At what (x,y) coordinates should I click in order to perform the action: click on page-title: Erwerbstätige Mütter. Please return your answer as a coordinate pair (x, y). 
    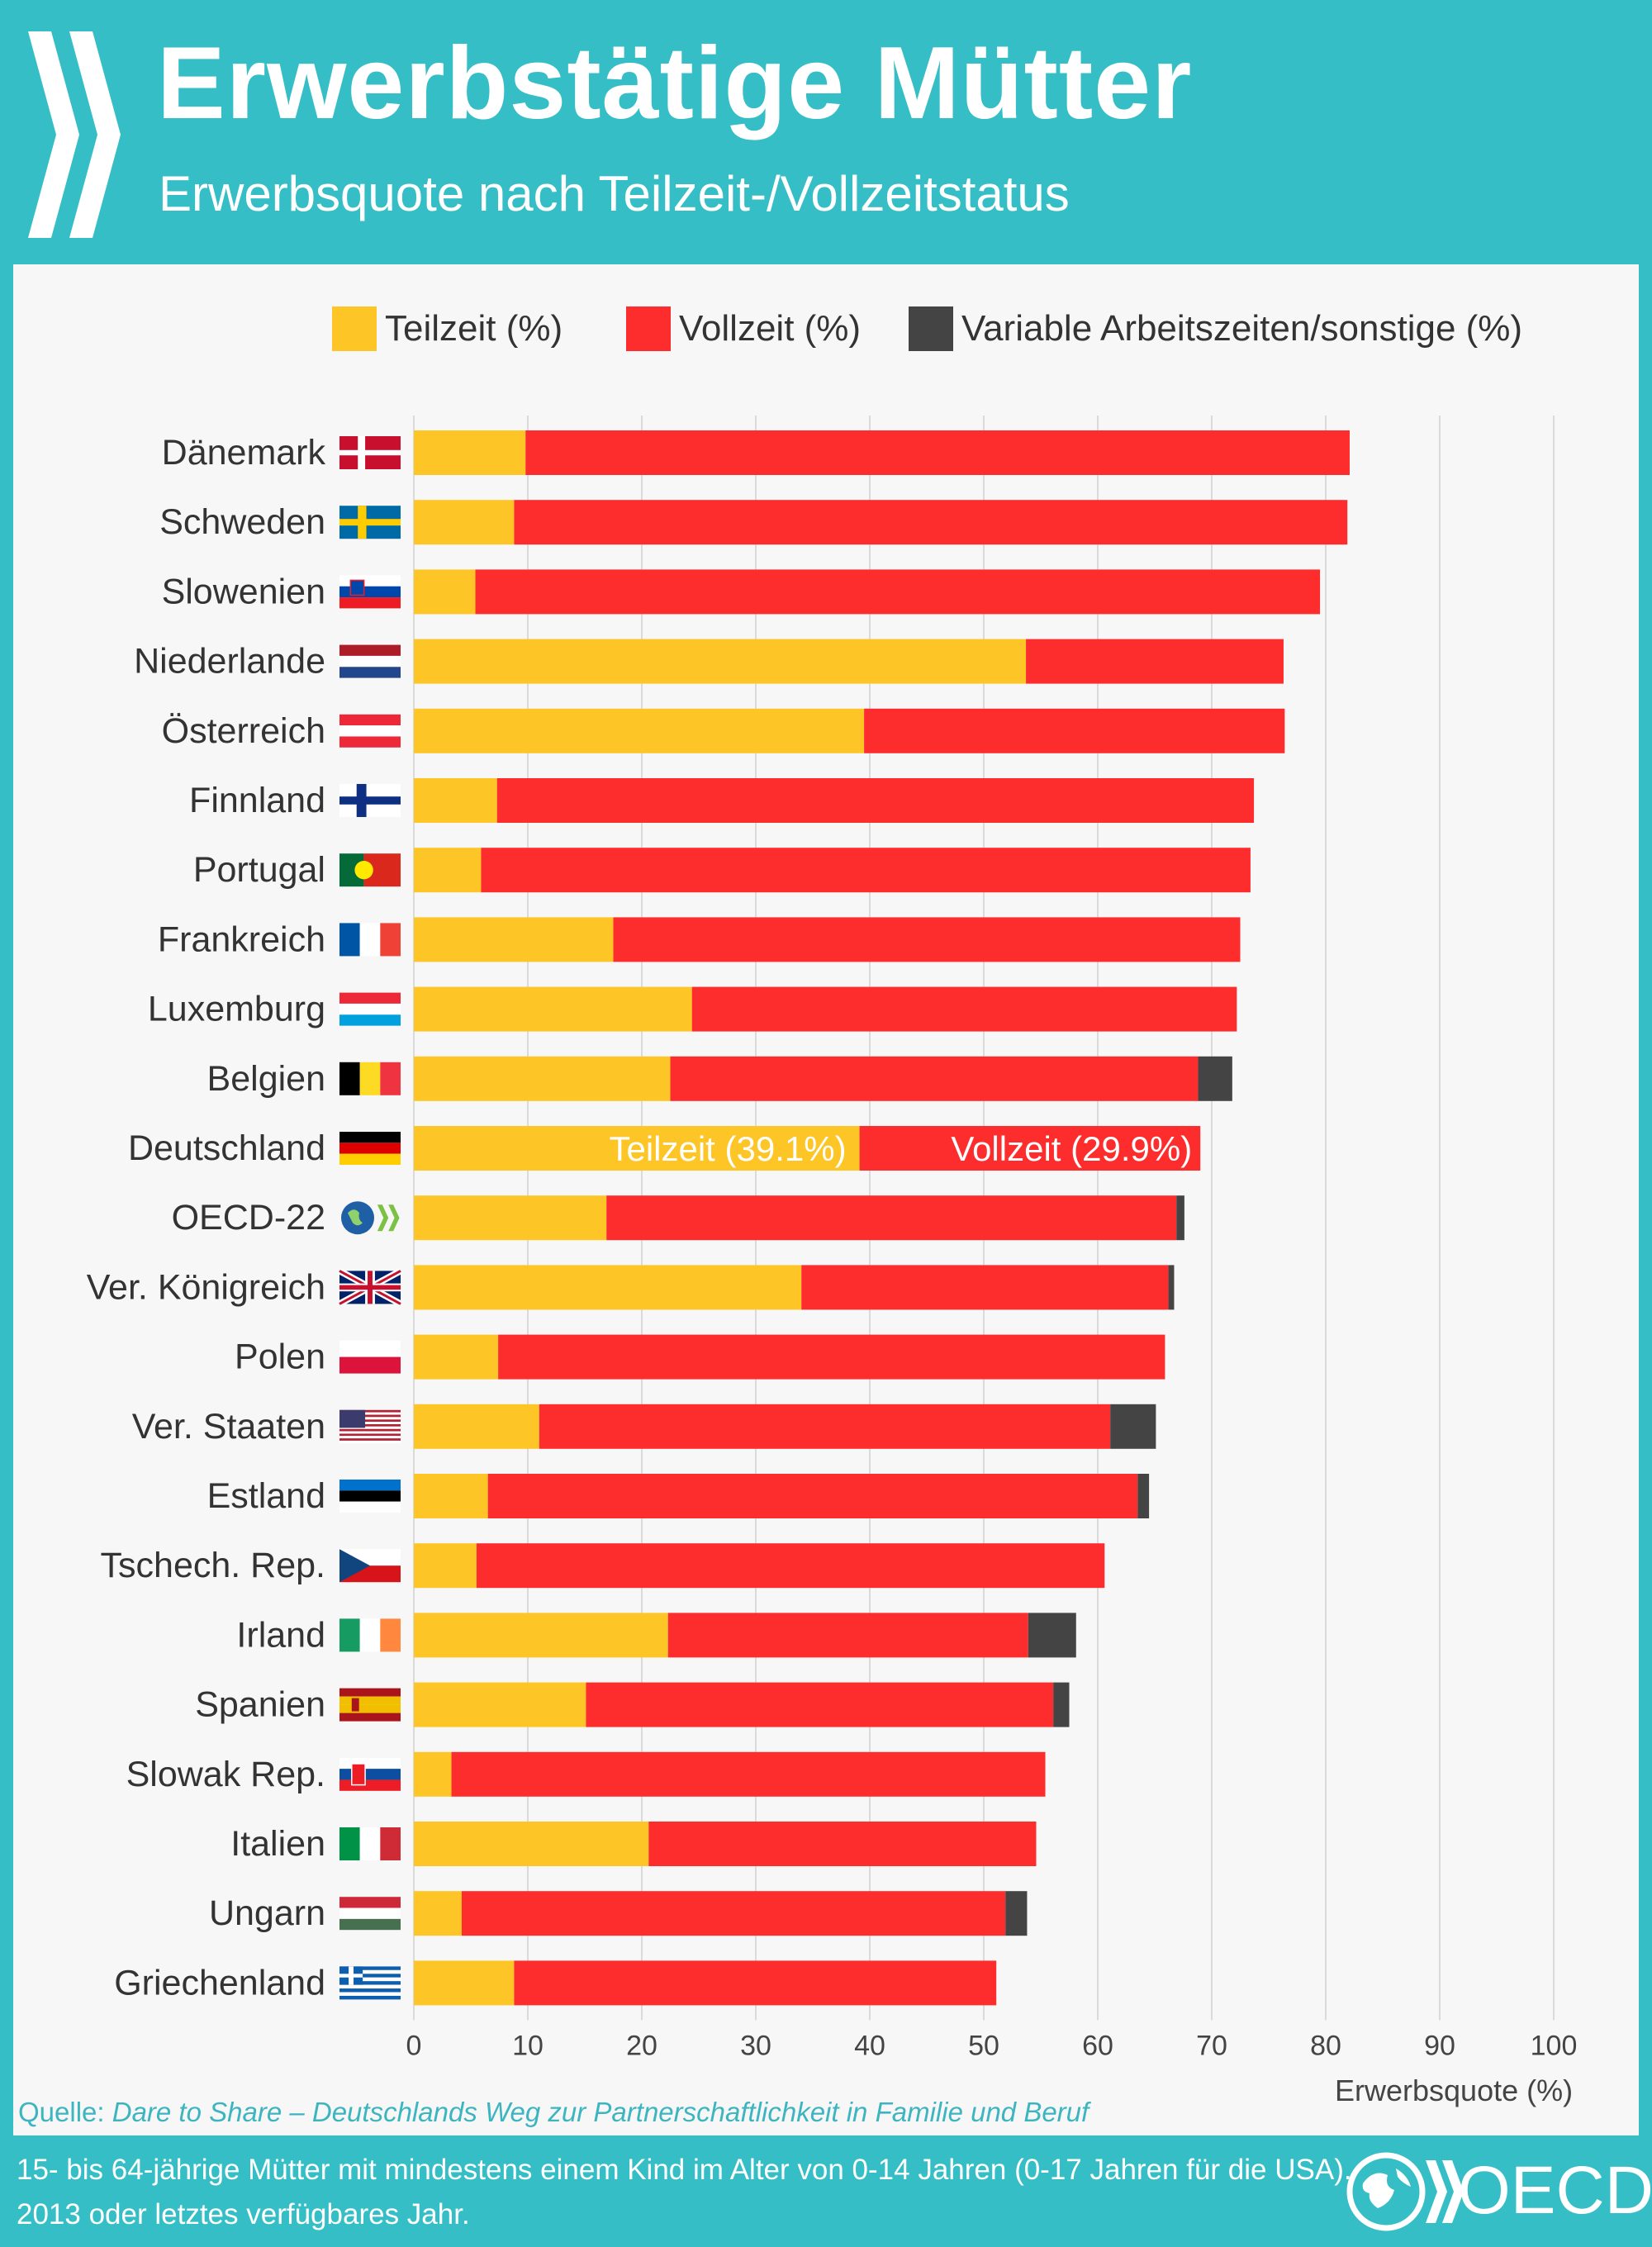
    Looking at the image, I should click on (675, 83).